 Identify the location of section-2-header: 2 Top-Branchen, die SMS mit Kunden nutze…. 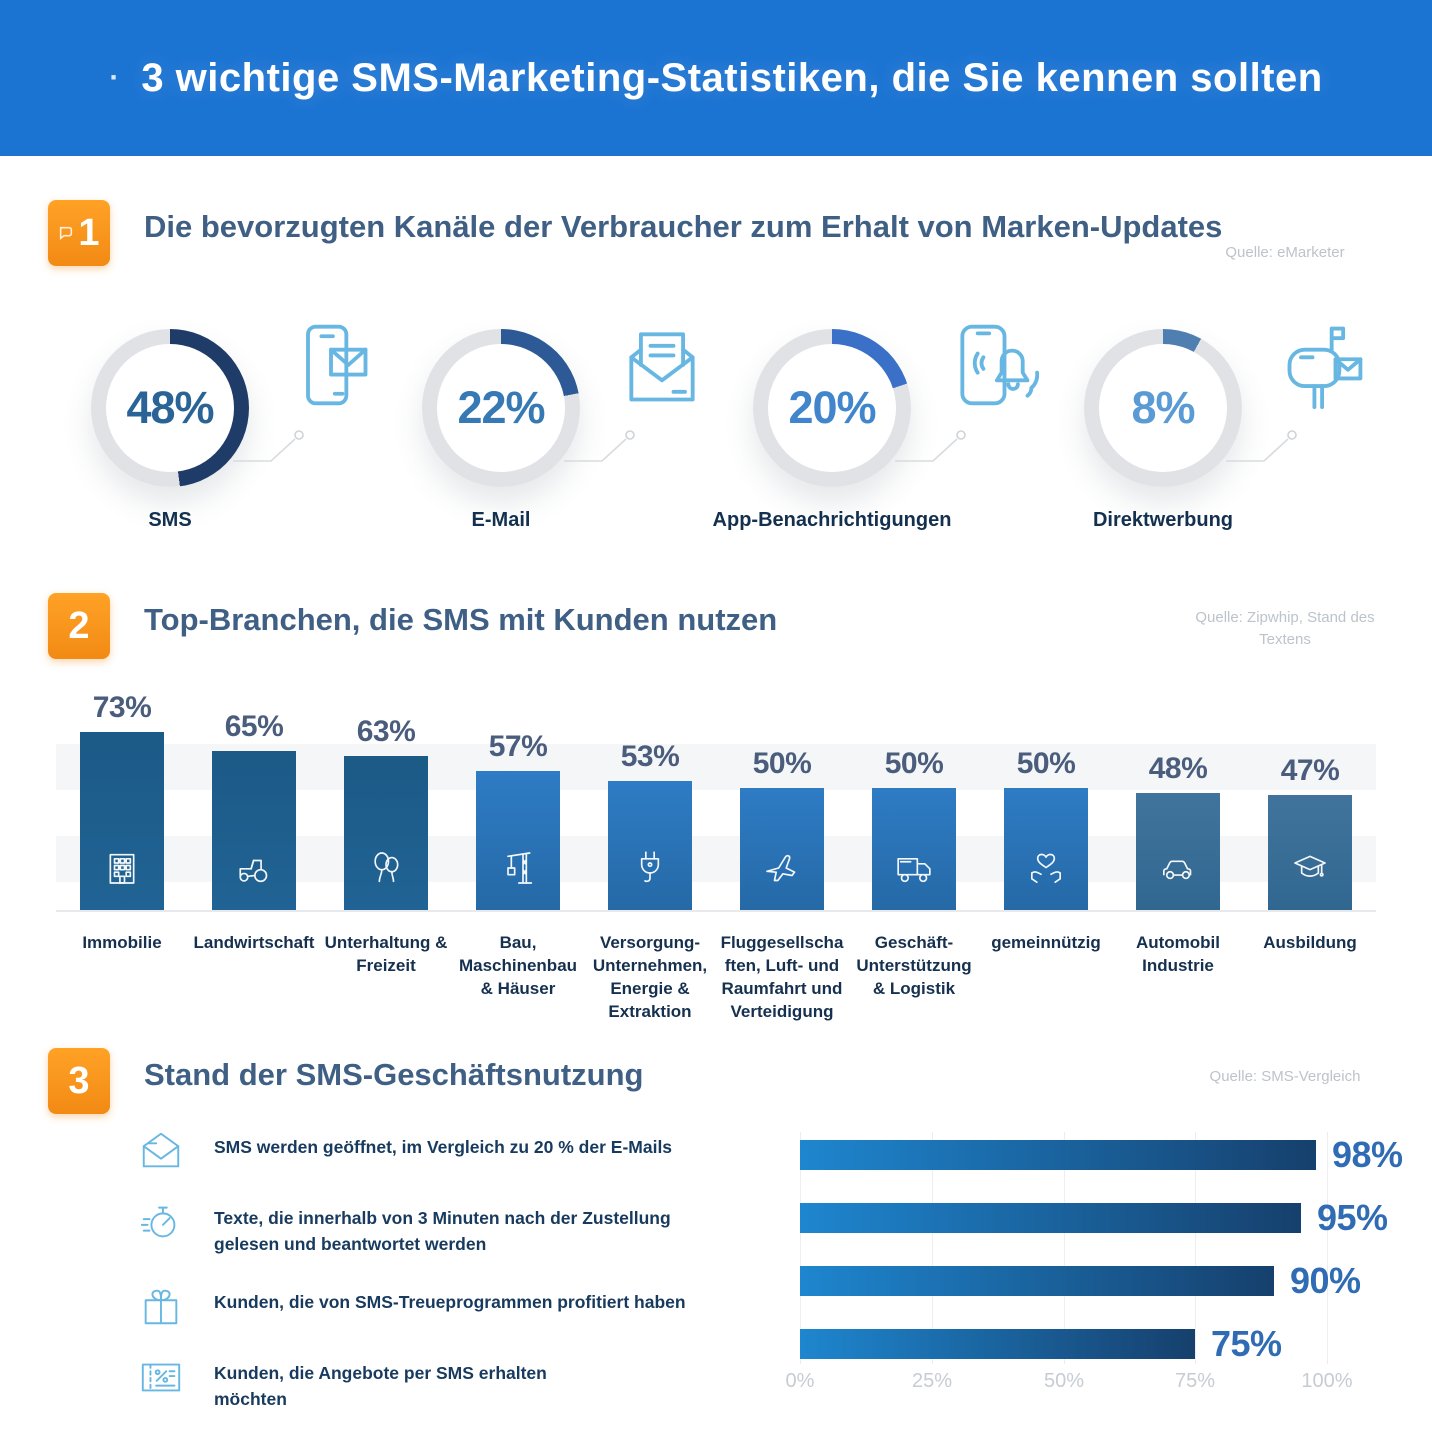
(718, 626).